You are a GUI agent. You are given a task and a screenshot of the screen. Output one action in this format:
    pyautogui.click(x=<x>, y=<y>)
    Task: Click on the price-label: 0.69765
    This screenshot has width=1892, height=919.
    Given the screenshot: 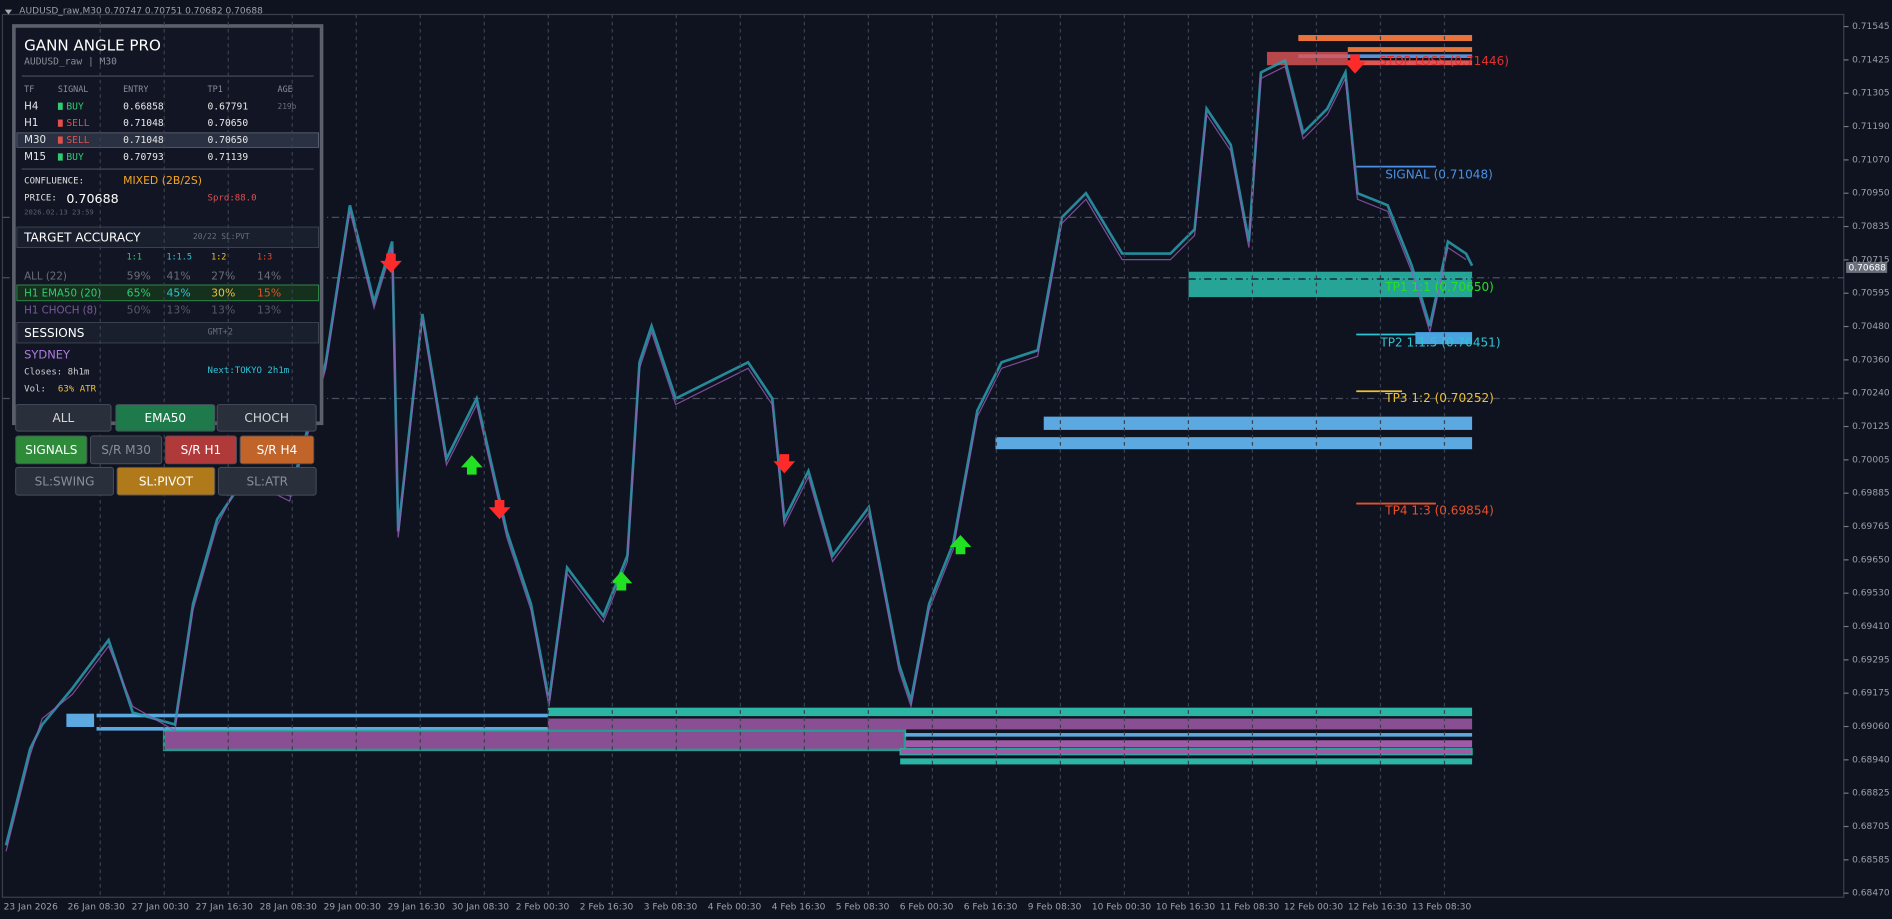 What is the action you would take?
    pyautogui.click(x=1870, y=527)
    